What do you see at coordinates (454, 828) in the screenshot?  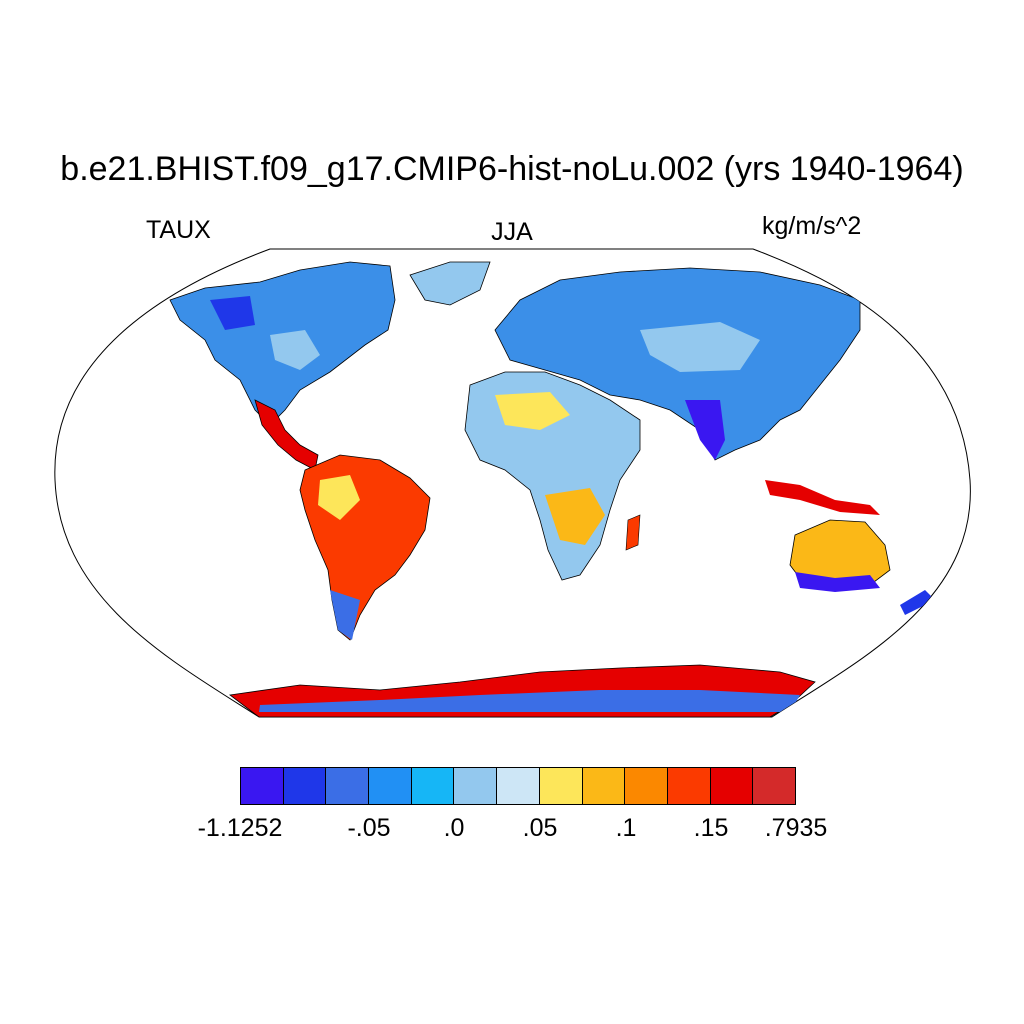 I see `colorbar-tick-2: .0` at bounding box center [454, 828].